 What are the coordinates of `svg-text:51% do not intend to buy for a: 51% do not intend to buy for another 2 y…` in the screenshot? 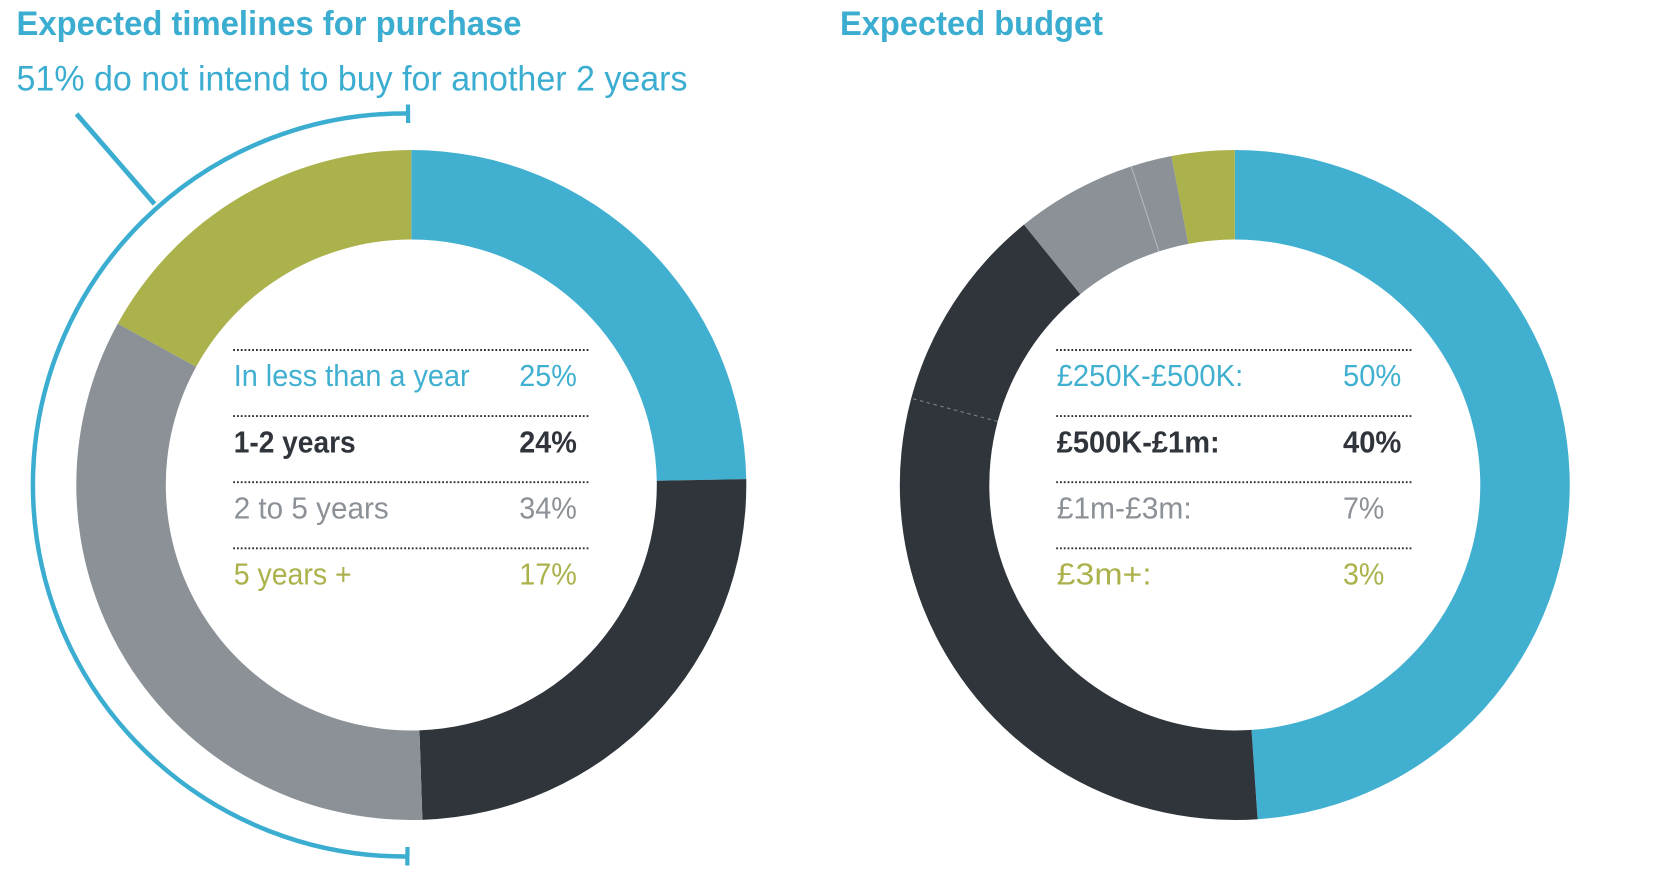 It's located at (352, 79).